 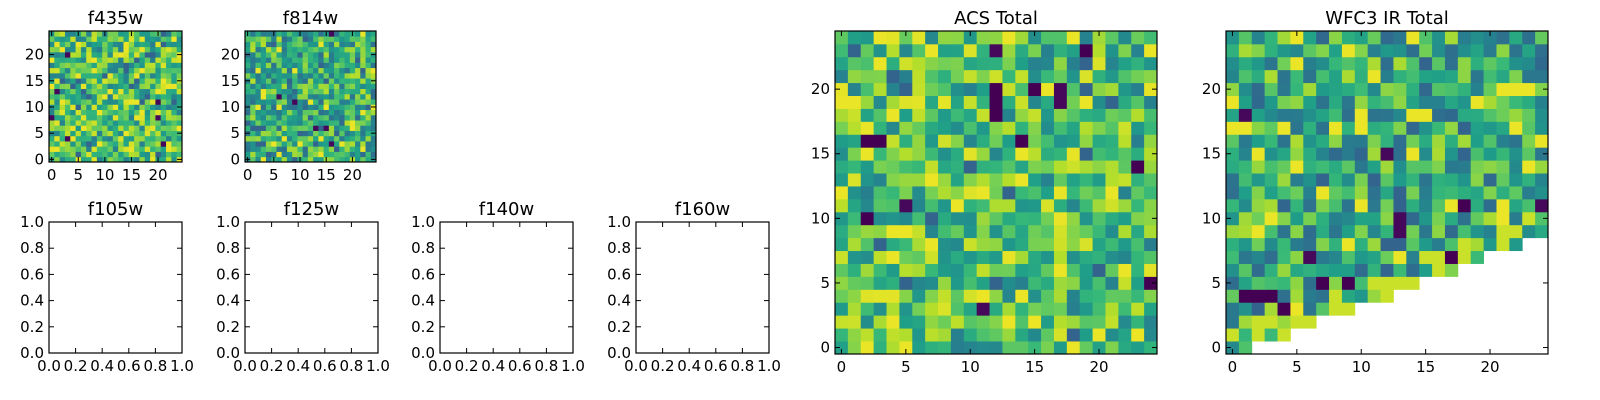 I want to click on y-tick-label: 0.8, so click(x=32, y=248).